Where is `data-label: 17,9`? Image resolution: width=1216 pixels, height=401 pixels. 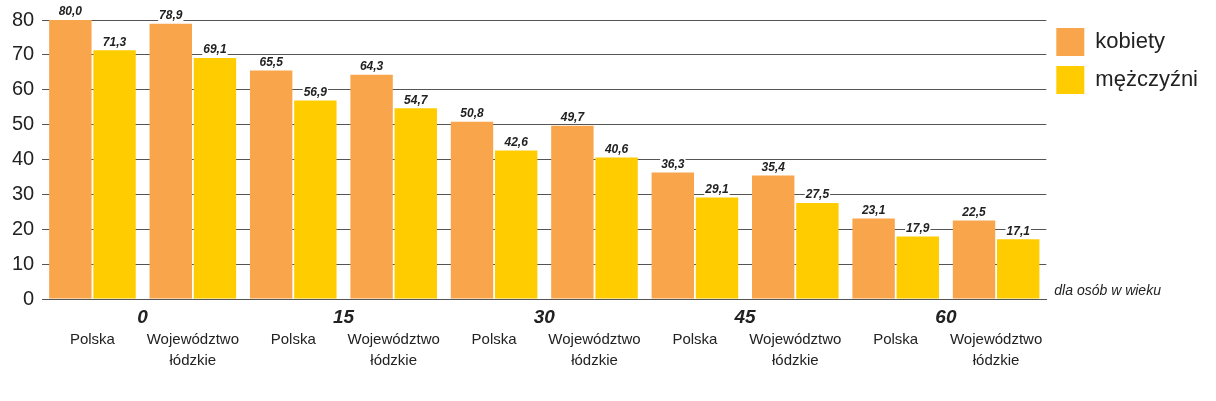 data-label: 17,9 is located at coordinates (918, 227).